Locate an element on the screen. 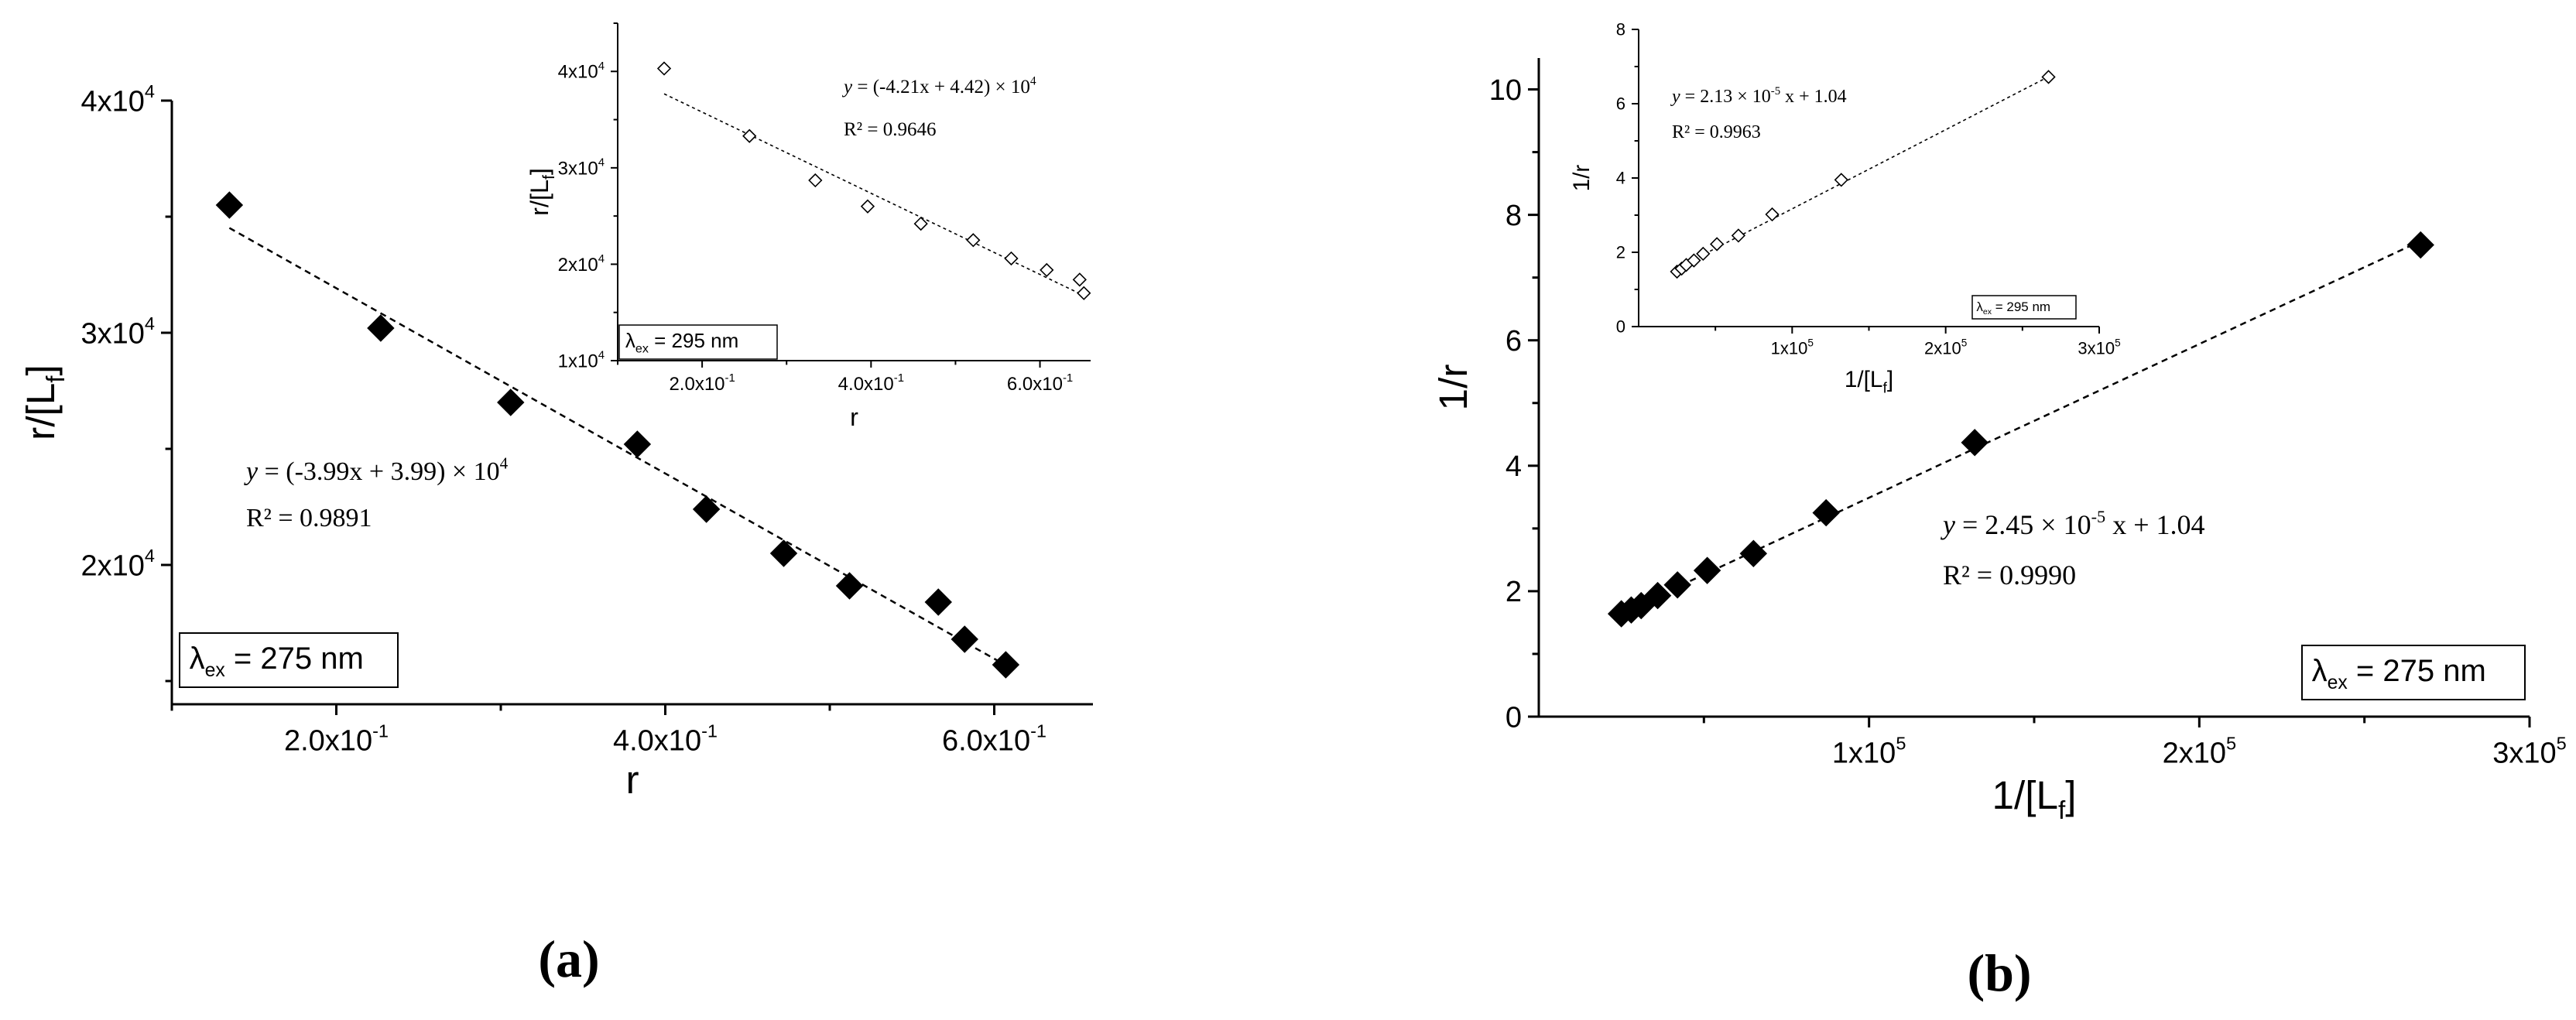  r-squared: R² = 0.9963 is located at coordinates (1716, 132).